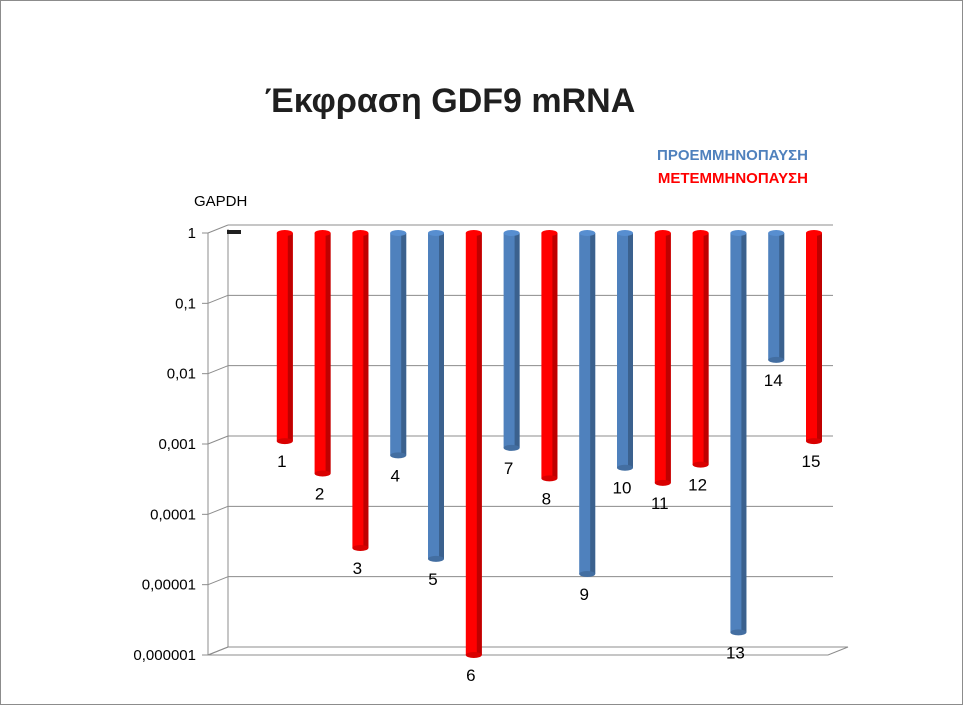 Image resolution: width=963 pixels, height=705 pixels. I want to click on bar-label-4: 4, so click(394, 475).